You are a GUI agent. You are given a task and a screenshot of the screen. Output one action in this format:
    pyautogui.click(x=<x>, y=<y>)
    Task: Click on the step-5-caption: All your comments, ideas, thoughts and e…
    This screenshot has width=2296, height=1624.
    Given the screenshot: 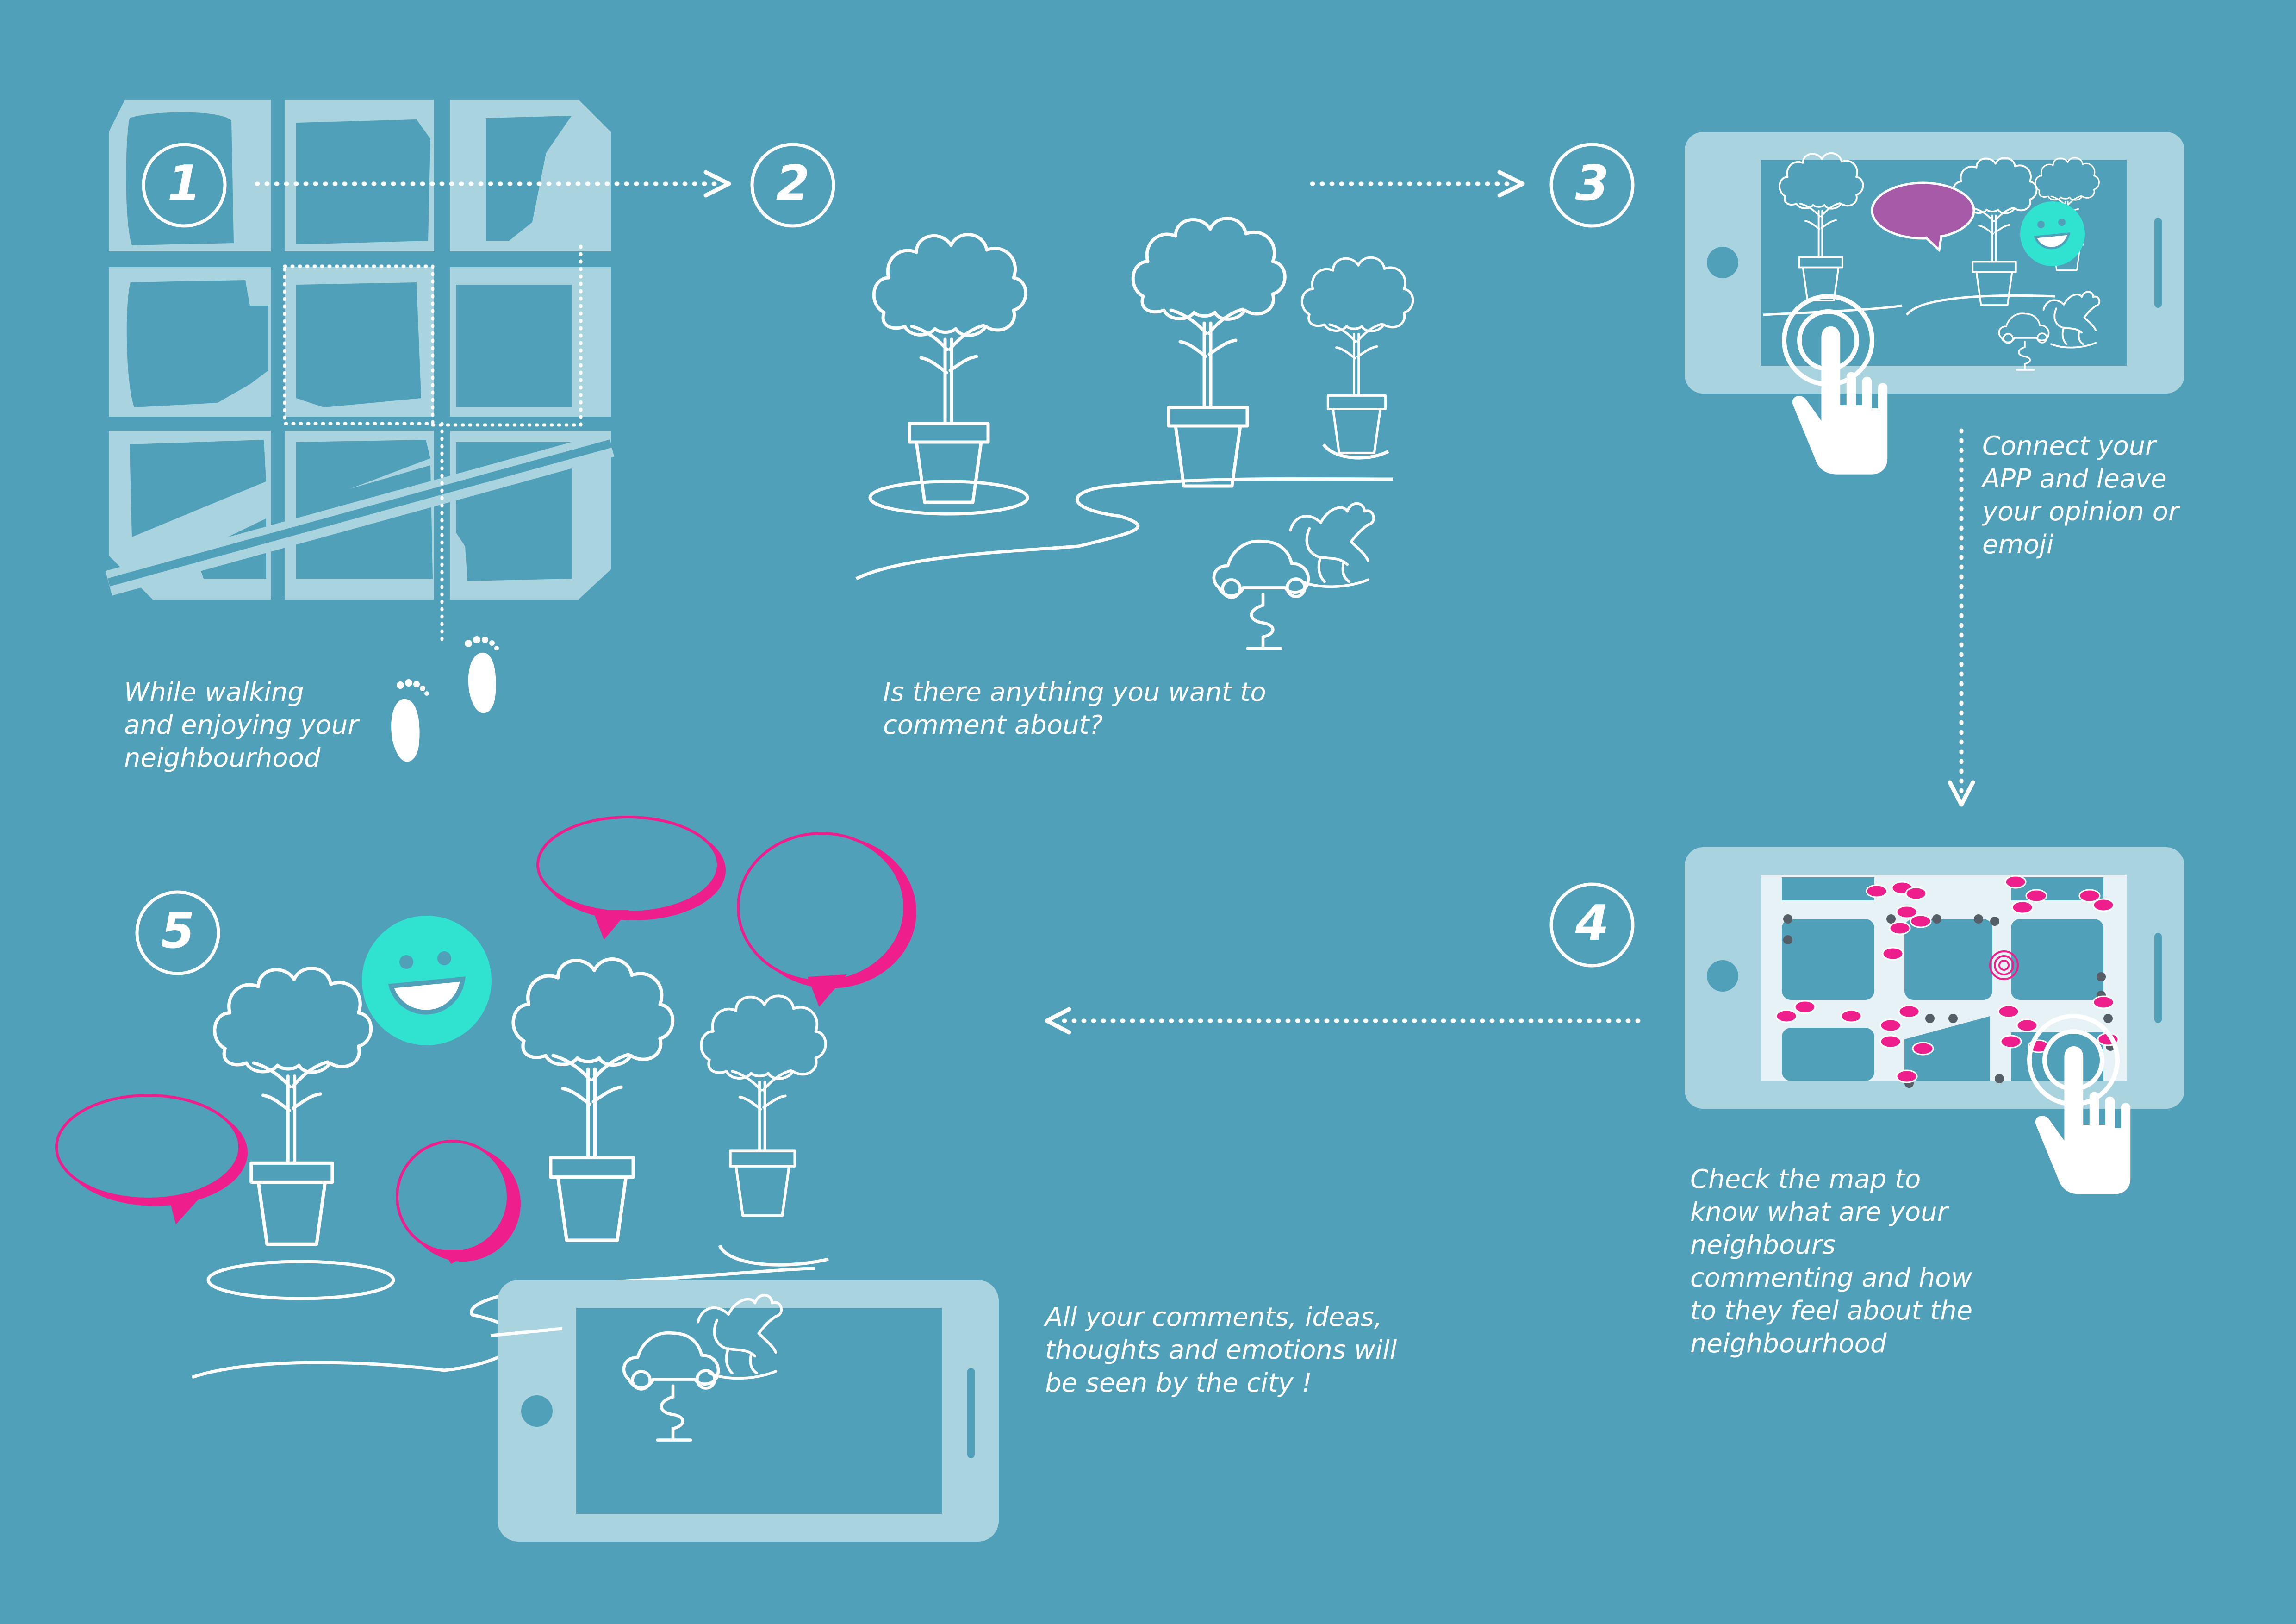 What is the action you would take?
    pyautogui.click(x=1221, y=1350)
    